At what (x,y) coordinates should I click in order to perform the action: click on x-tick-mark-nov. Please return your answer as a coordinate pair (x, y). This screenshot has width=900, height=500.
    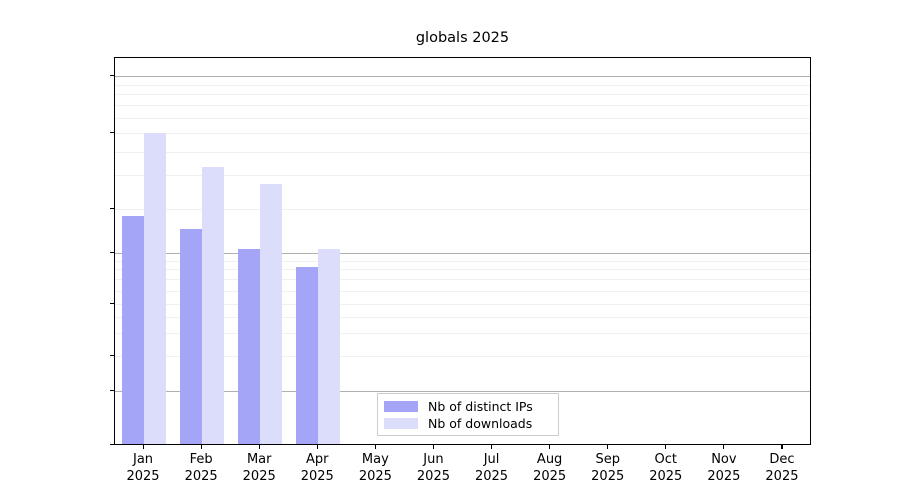
    Looking at the image, I should click on (724, 447).